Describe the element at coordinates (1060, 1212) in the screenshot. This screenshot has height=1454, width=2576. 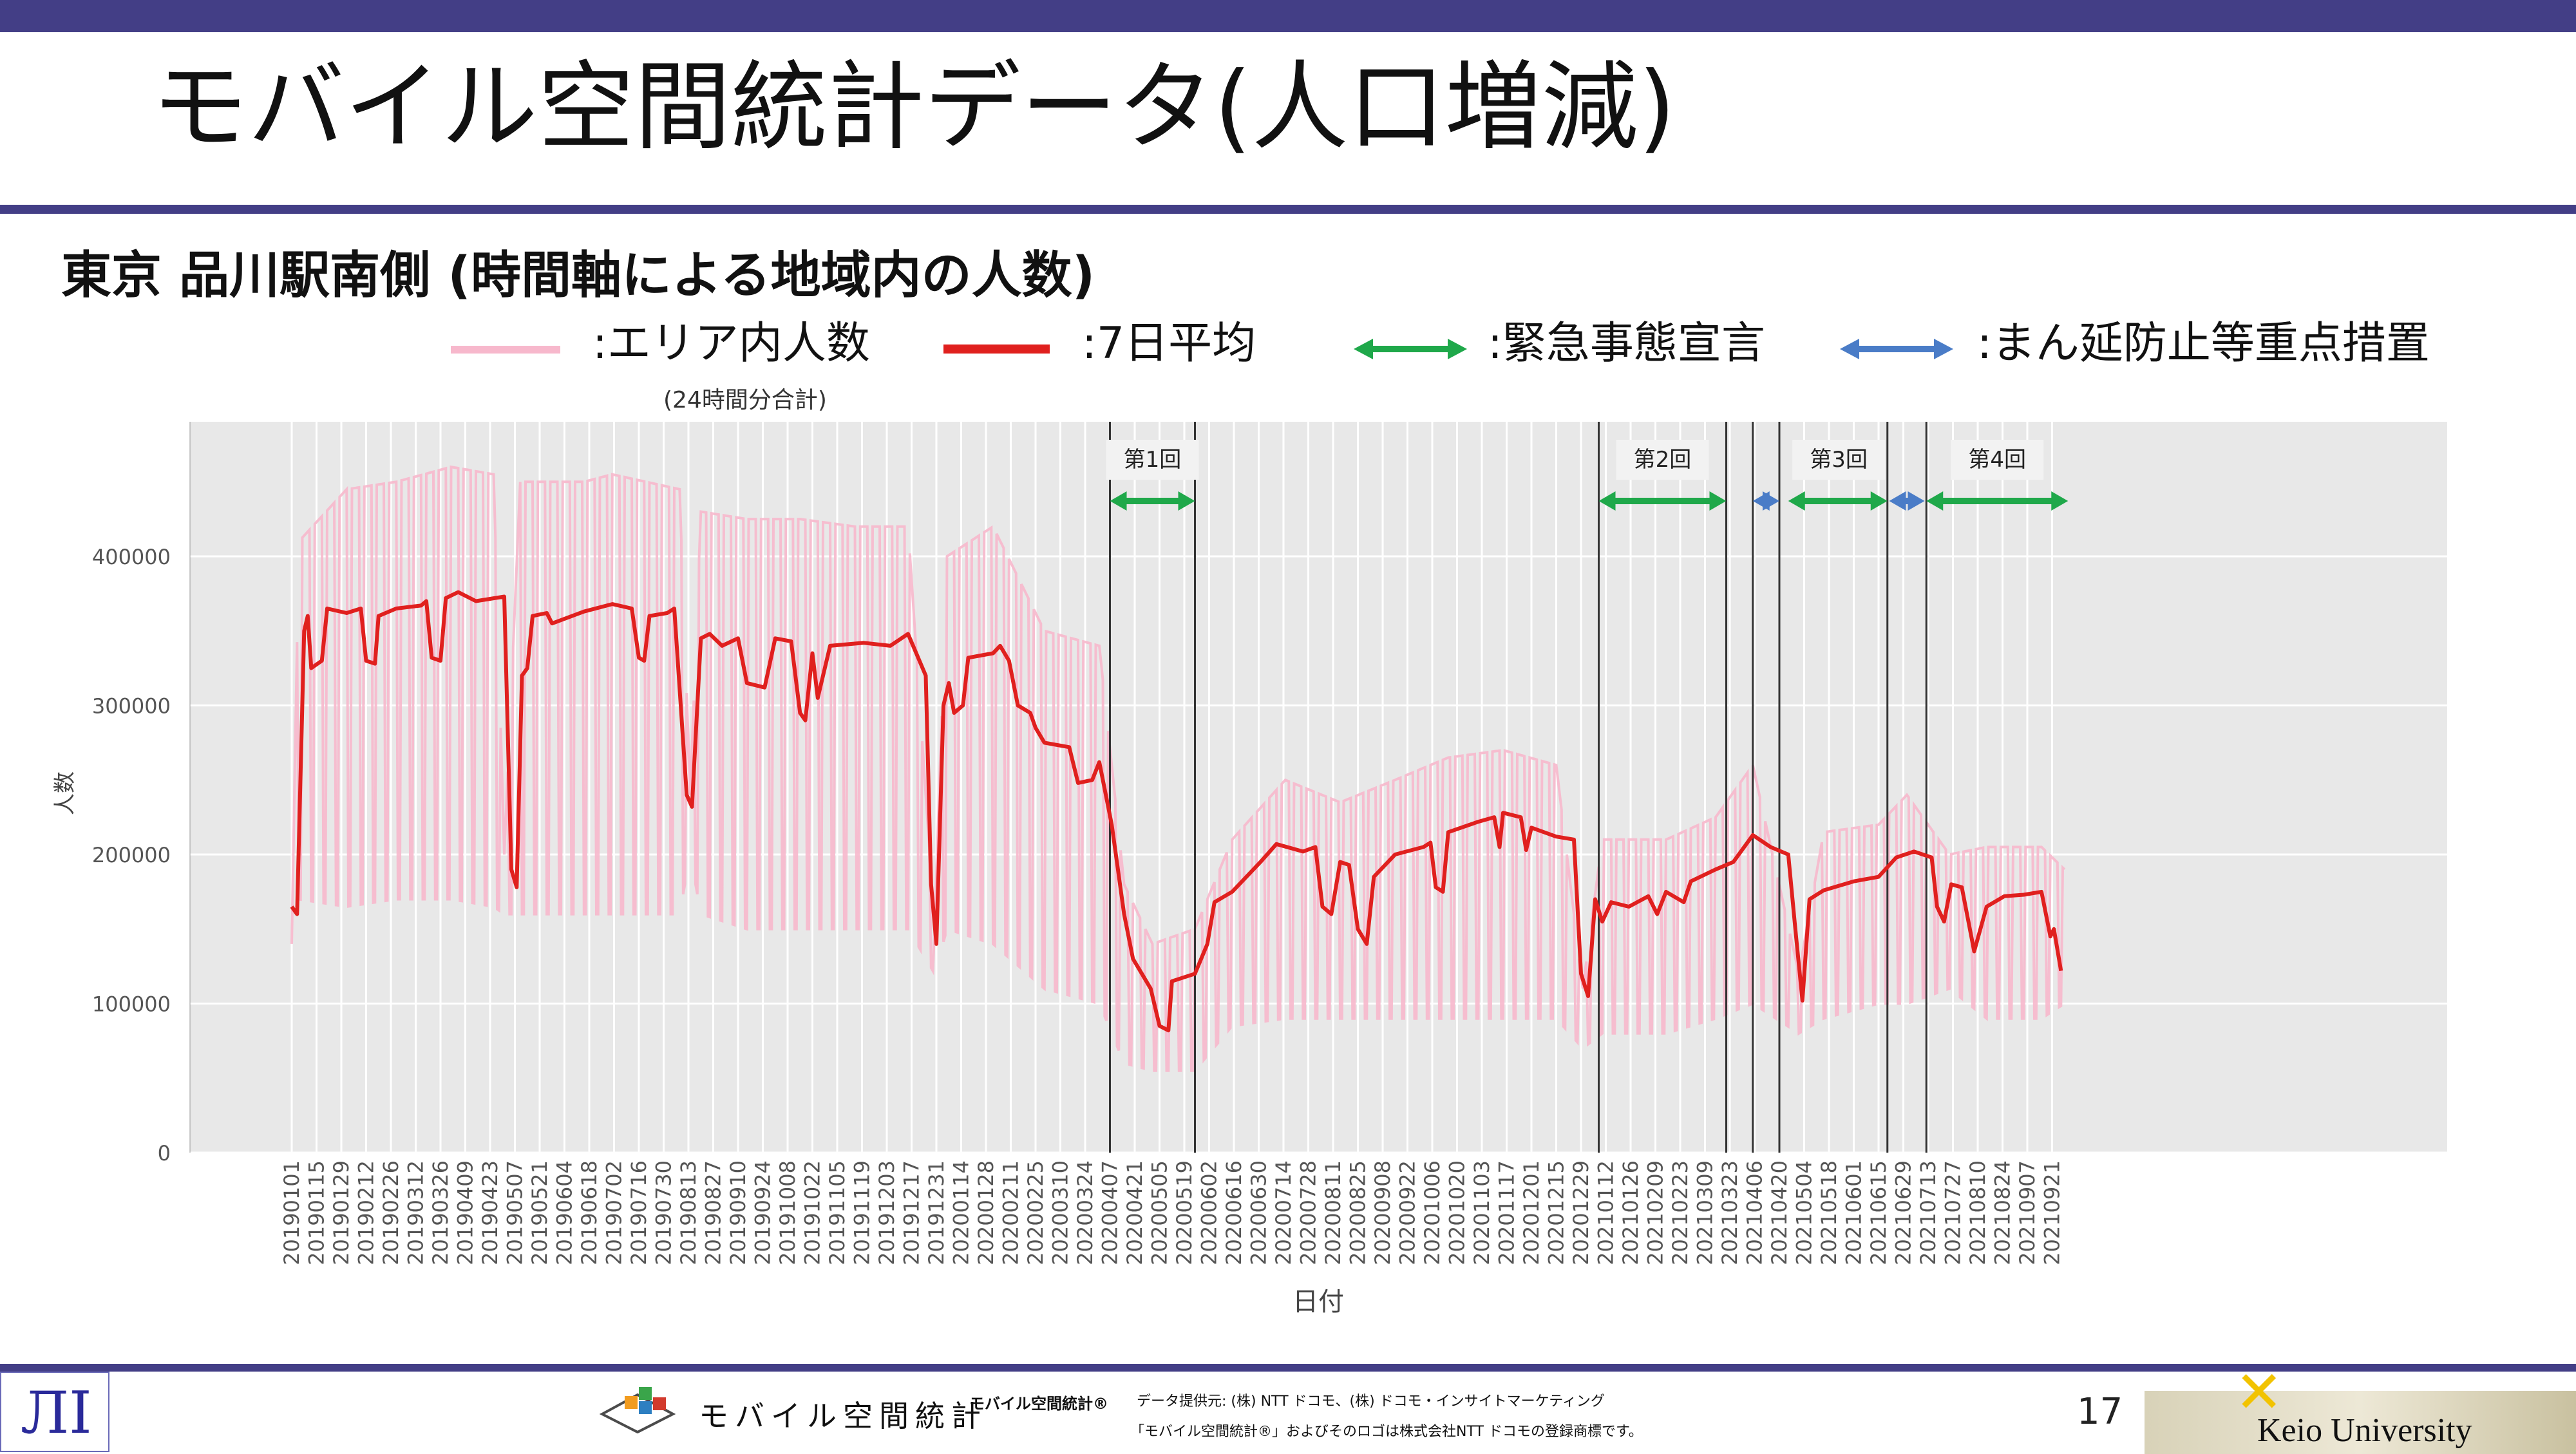
I see `x-tick-label: 20200310` at that location.